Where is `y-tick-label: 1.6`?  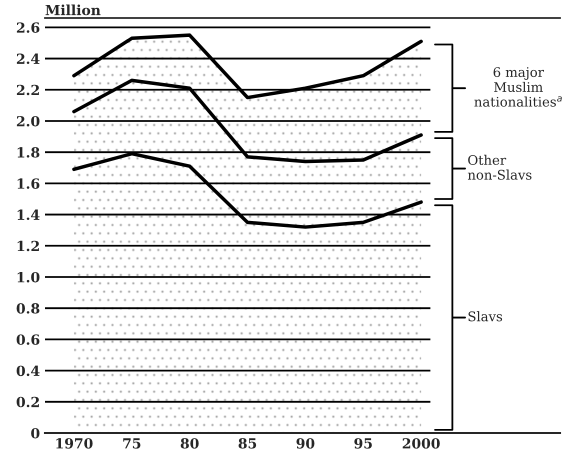 y-tick-label: 1.6 is located at coordinates (29, 183).